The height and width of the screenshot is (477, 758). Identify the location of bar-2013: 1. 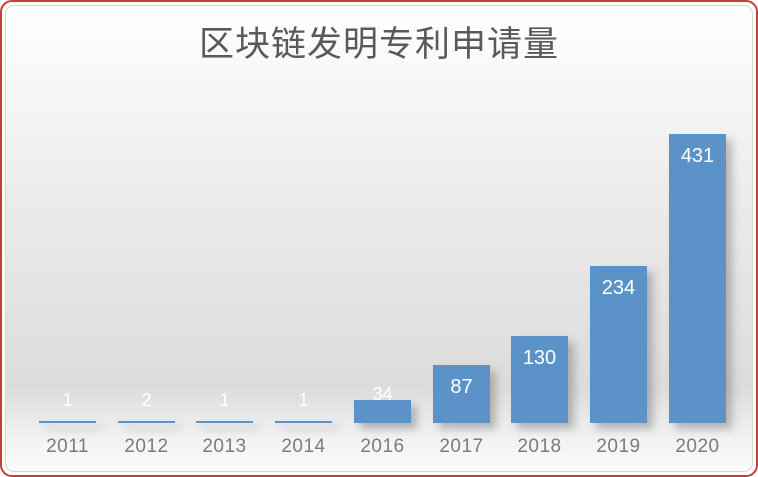
(224, 407).